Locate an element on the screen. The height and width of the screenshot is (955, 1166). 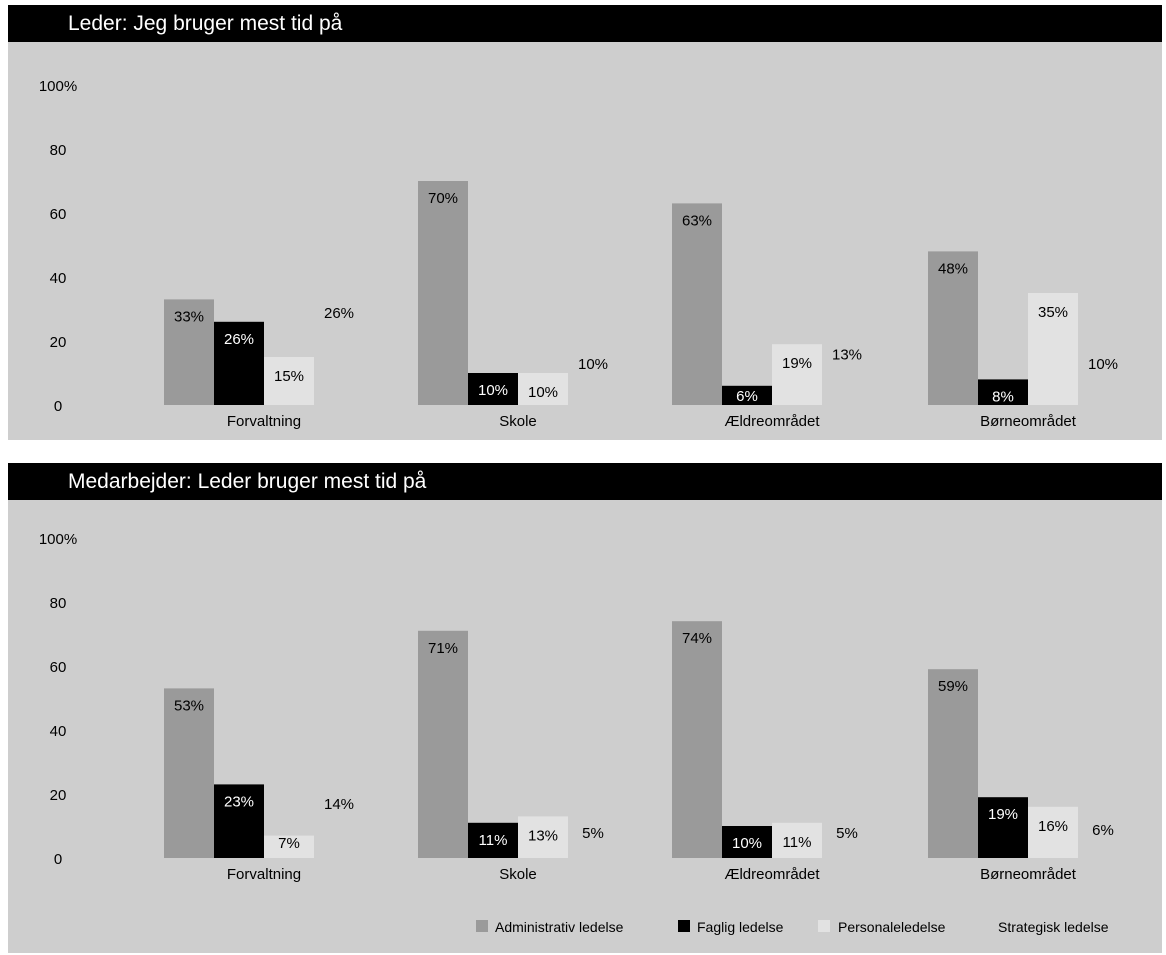
y-tick-label-top: 80 is located at coordinates (58, 150).